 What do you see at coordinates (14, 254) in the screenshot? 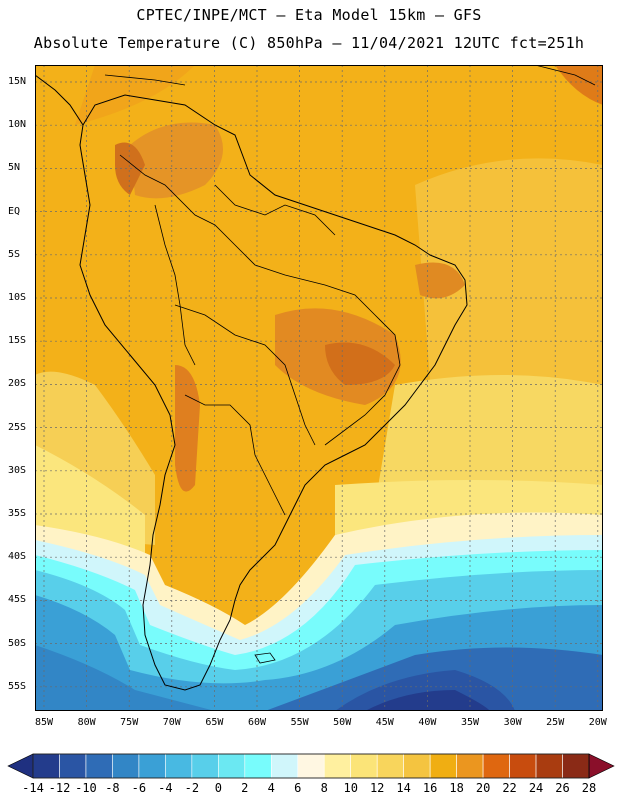
I see `lat-label: 5S` at bounding box center [14, 254].